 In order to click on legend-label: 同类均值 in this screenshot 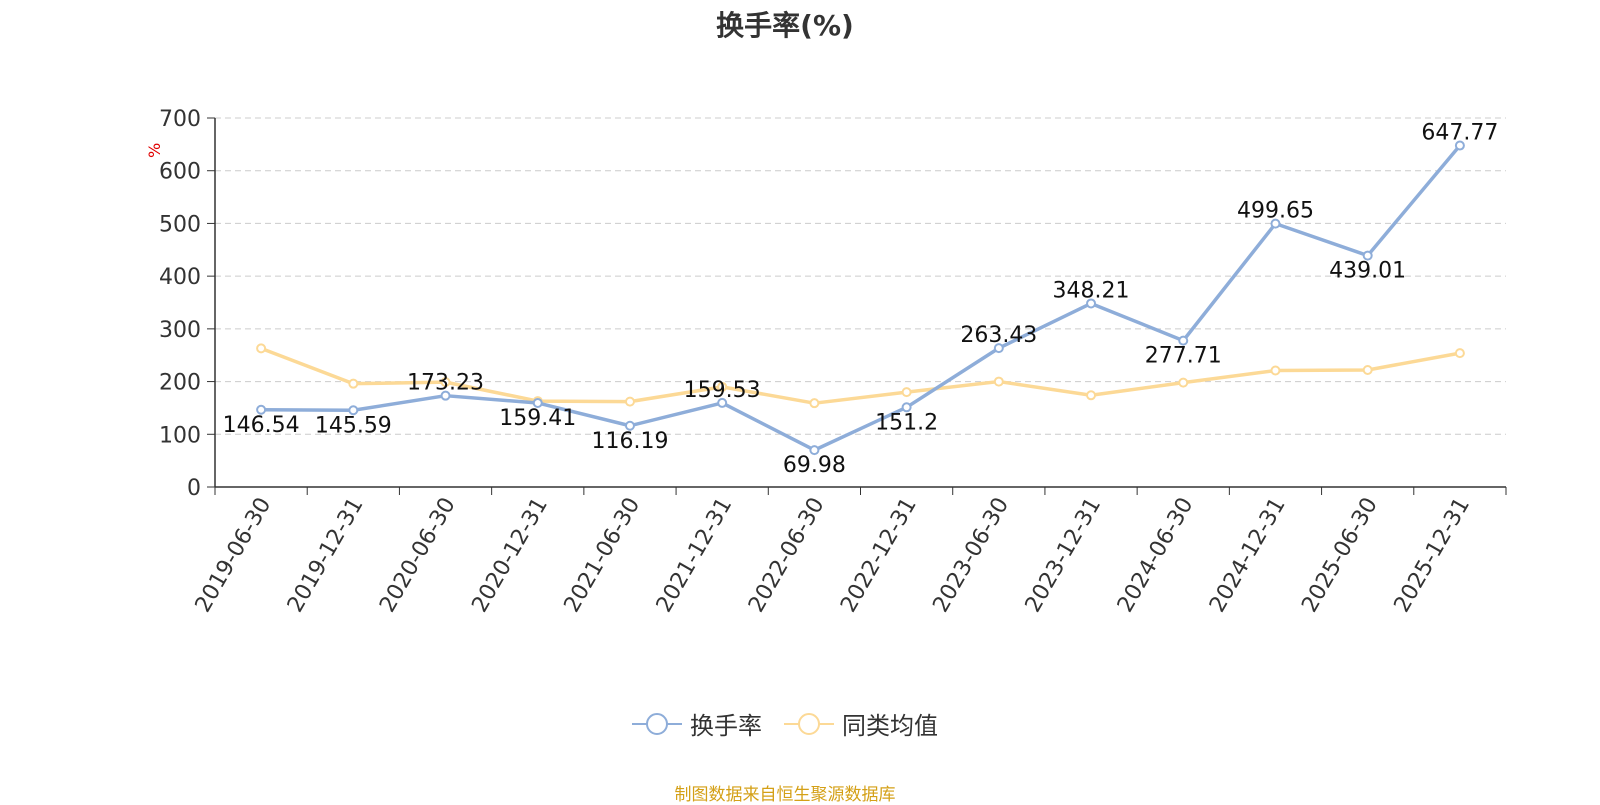, I will do `click(890, 726)`.